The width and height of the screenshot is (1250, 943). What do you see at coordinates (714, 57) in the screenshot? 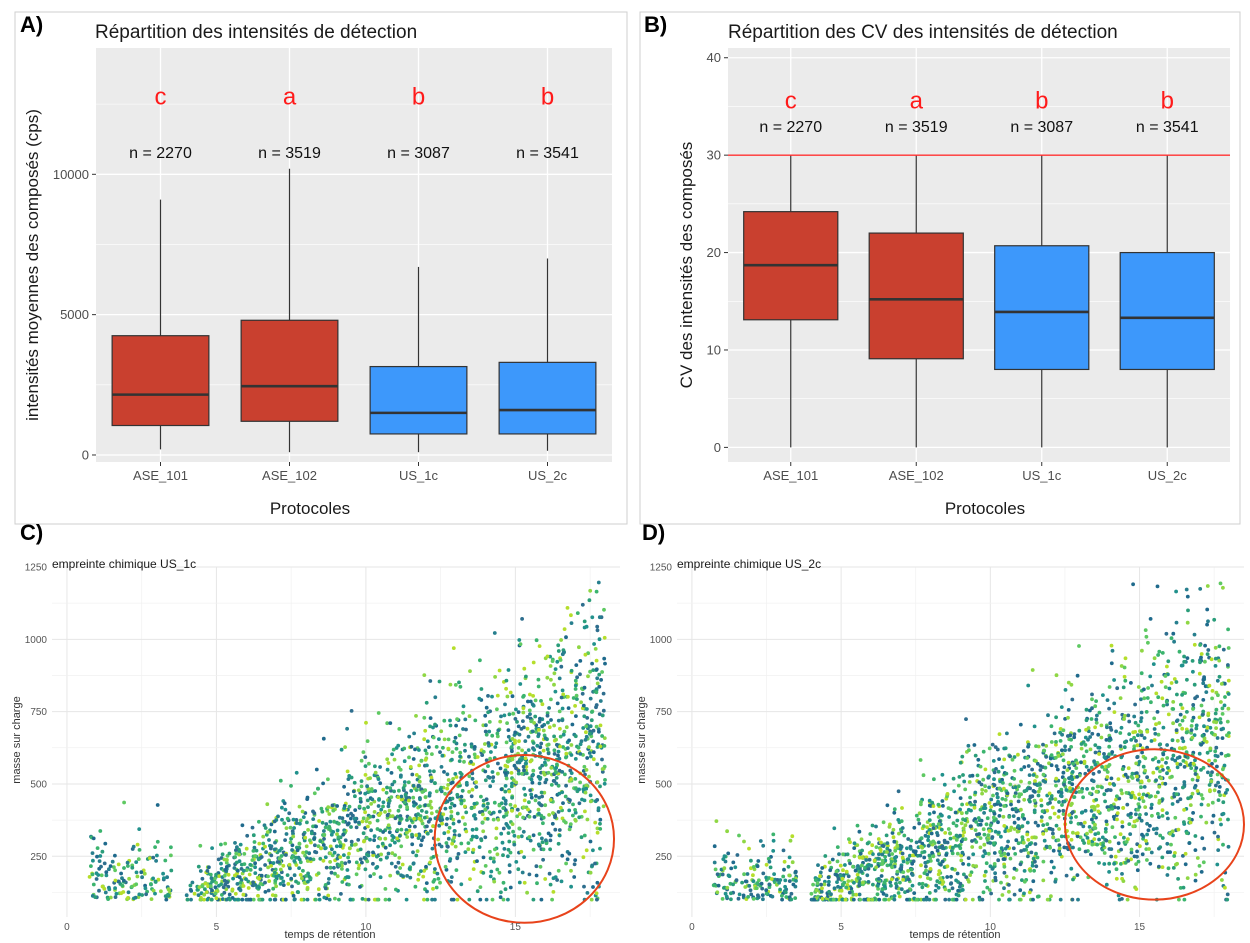
I see `y-tick-label: 40` at bounding box center [714, 57].